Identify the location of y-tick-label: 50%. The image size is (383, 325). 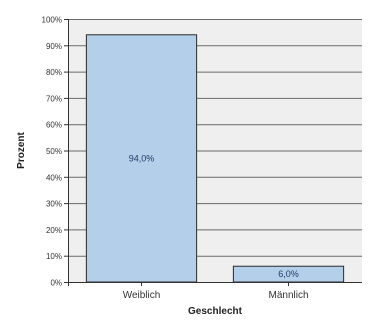
(54, 151).